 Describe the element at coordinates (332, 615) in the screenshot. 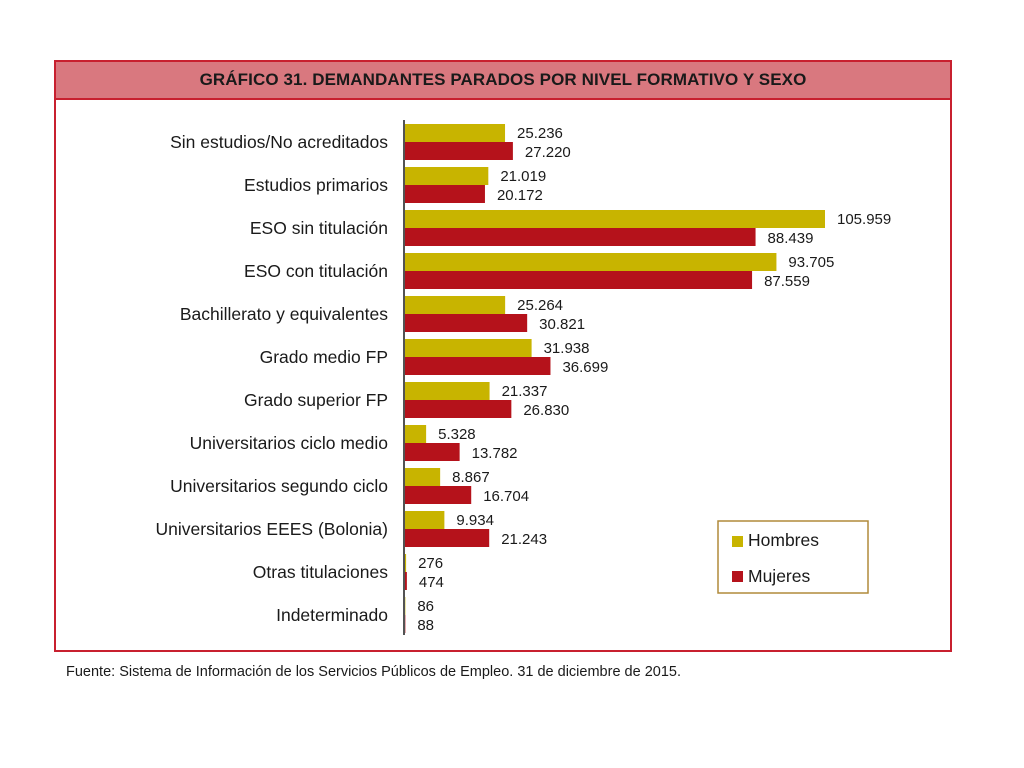

I see `category-label: Indeterminado` at that location.